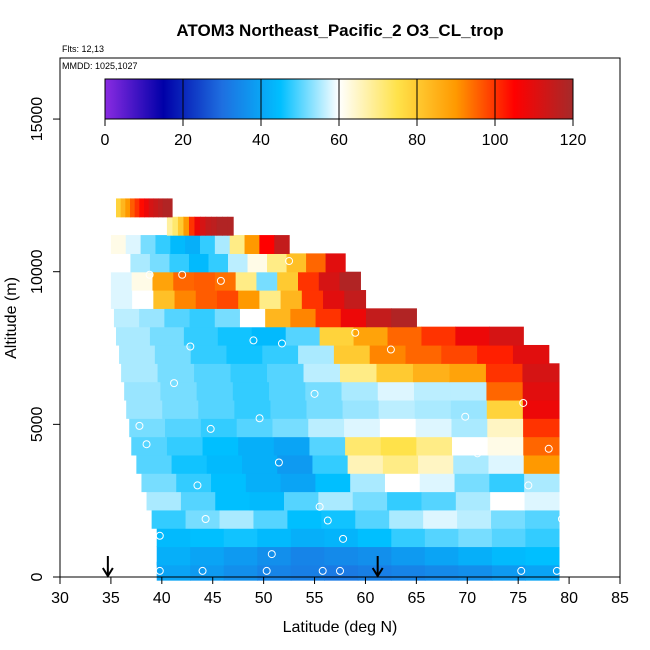 The width and height of the screenshot is (650, 650). I want to click on date-text: MMDD: 1025,1027, so click(100, 66).